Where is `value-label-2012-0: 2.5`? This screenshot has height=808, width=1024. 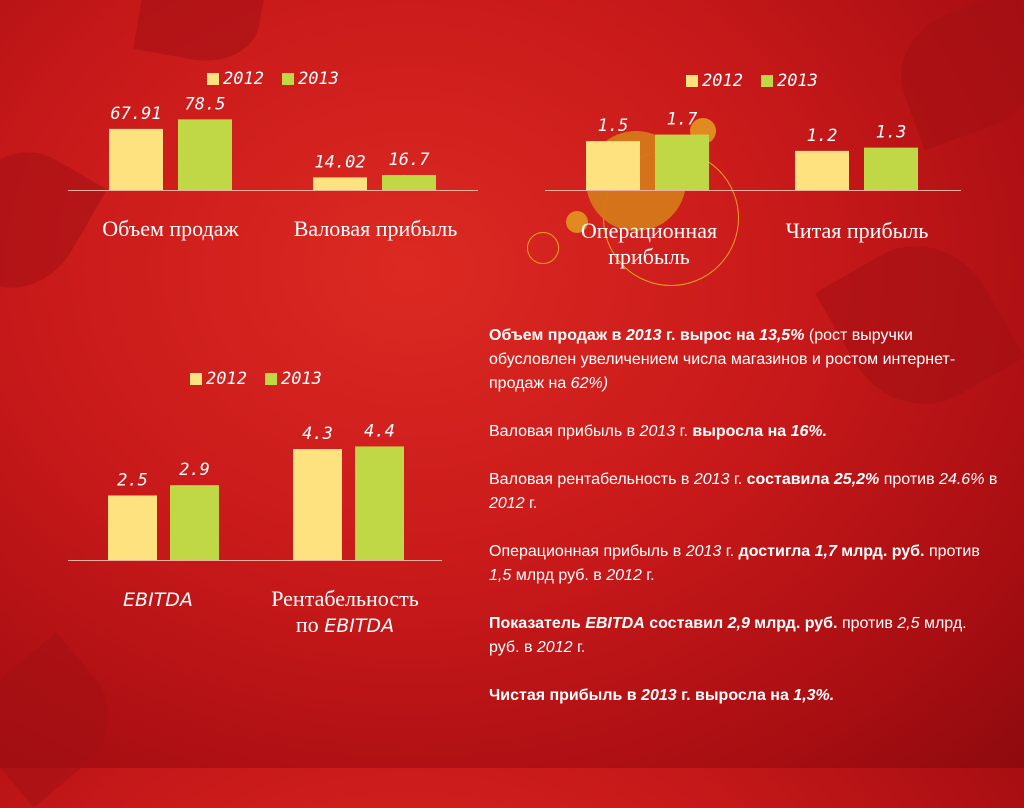 value-label-2012-0: 2.5 is located at coordinates (132, 480).